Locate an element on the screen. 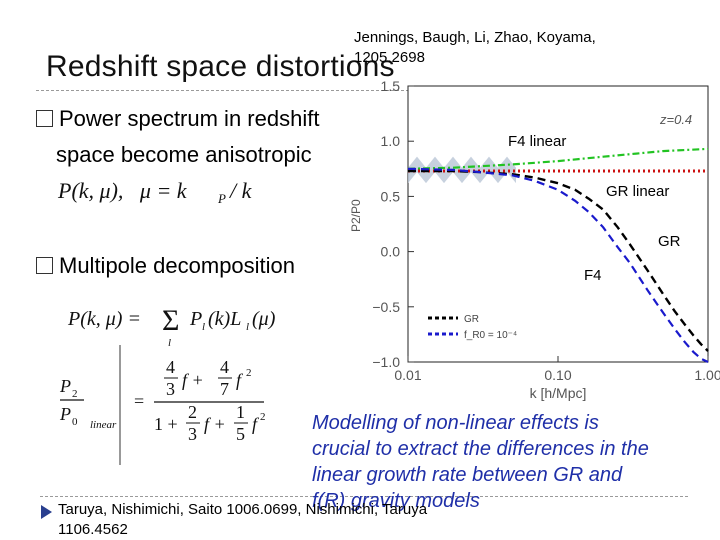 Image resolution: width=720 pixels, height=540 pixels. legend-gr-label: GR is located at coordinates (471, 319).